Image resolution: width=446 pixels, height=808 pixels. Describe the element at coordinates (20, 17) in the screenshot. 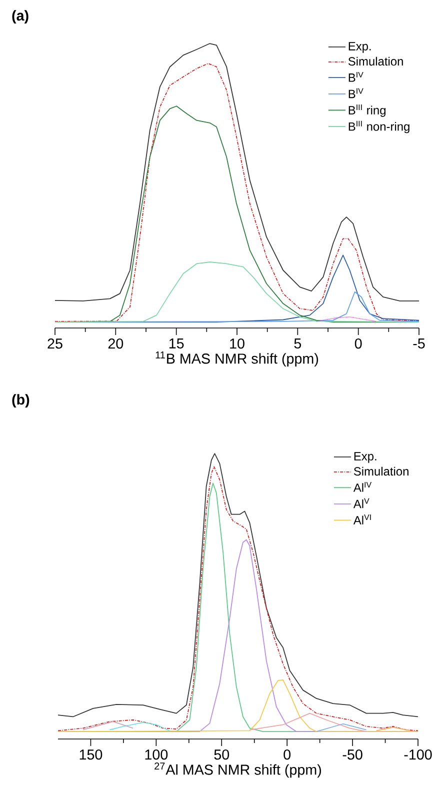

I see `chart-title: (a)` at that location.